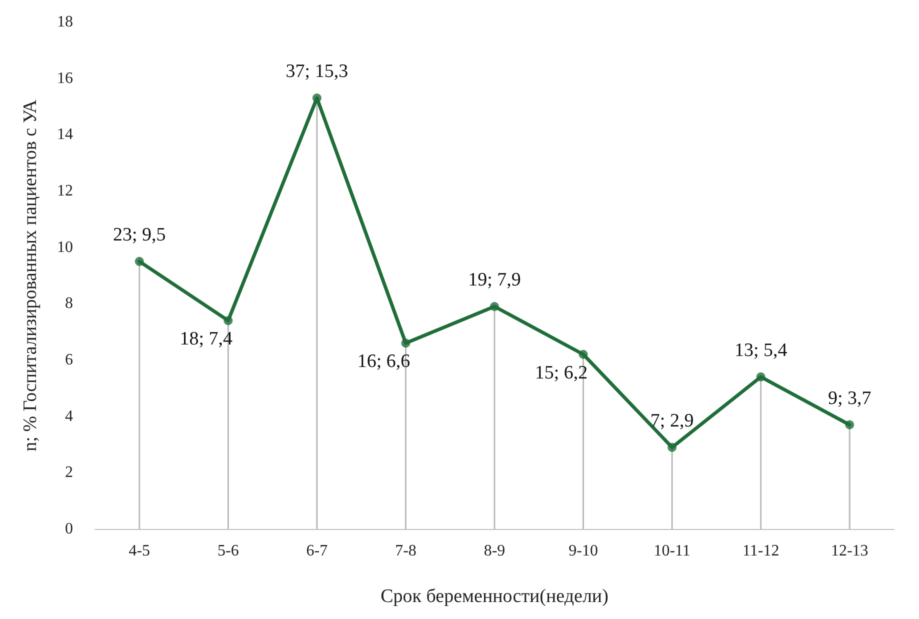 The width and height of the screenshot is (919, 619). Describe the element at coordinates (317, 71) in the screenshot. I see `data-label: 37; 15,3` at that location.